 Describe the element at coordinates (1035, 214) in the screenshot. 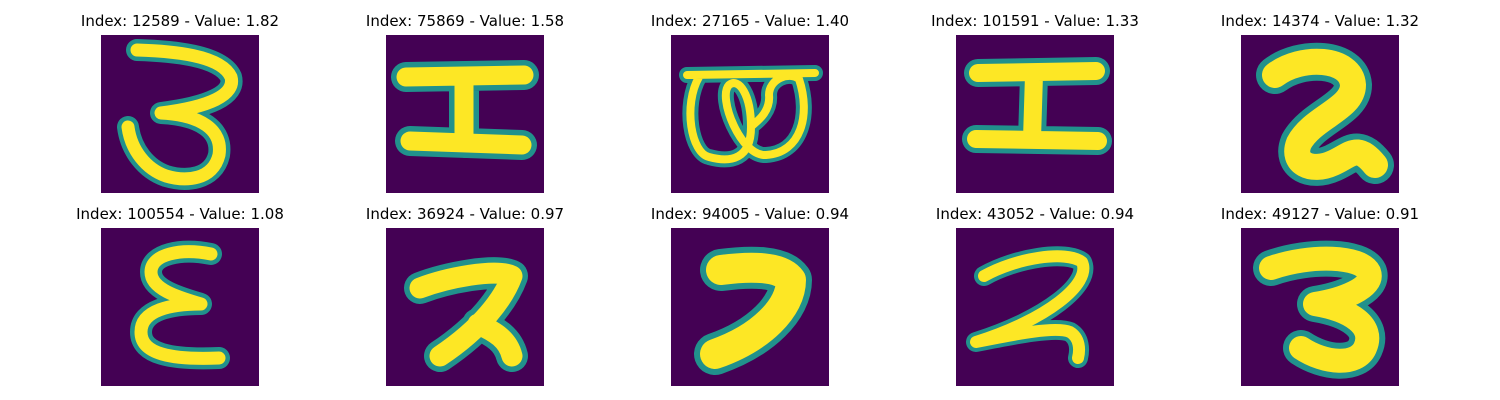

I see `panel-title: Index: 43052 - Value: 0.94` at that location.